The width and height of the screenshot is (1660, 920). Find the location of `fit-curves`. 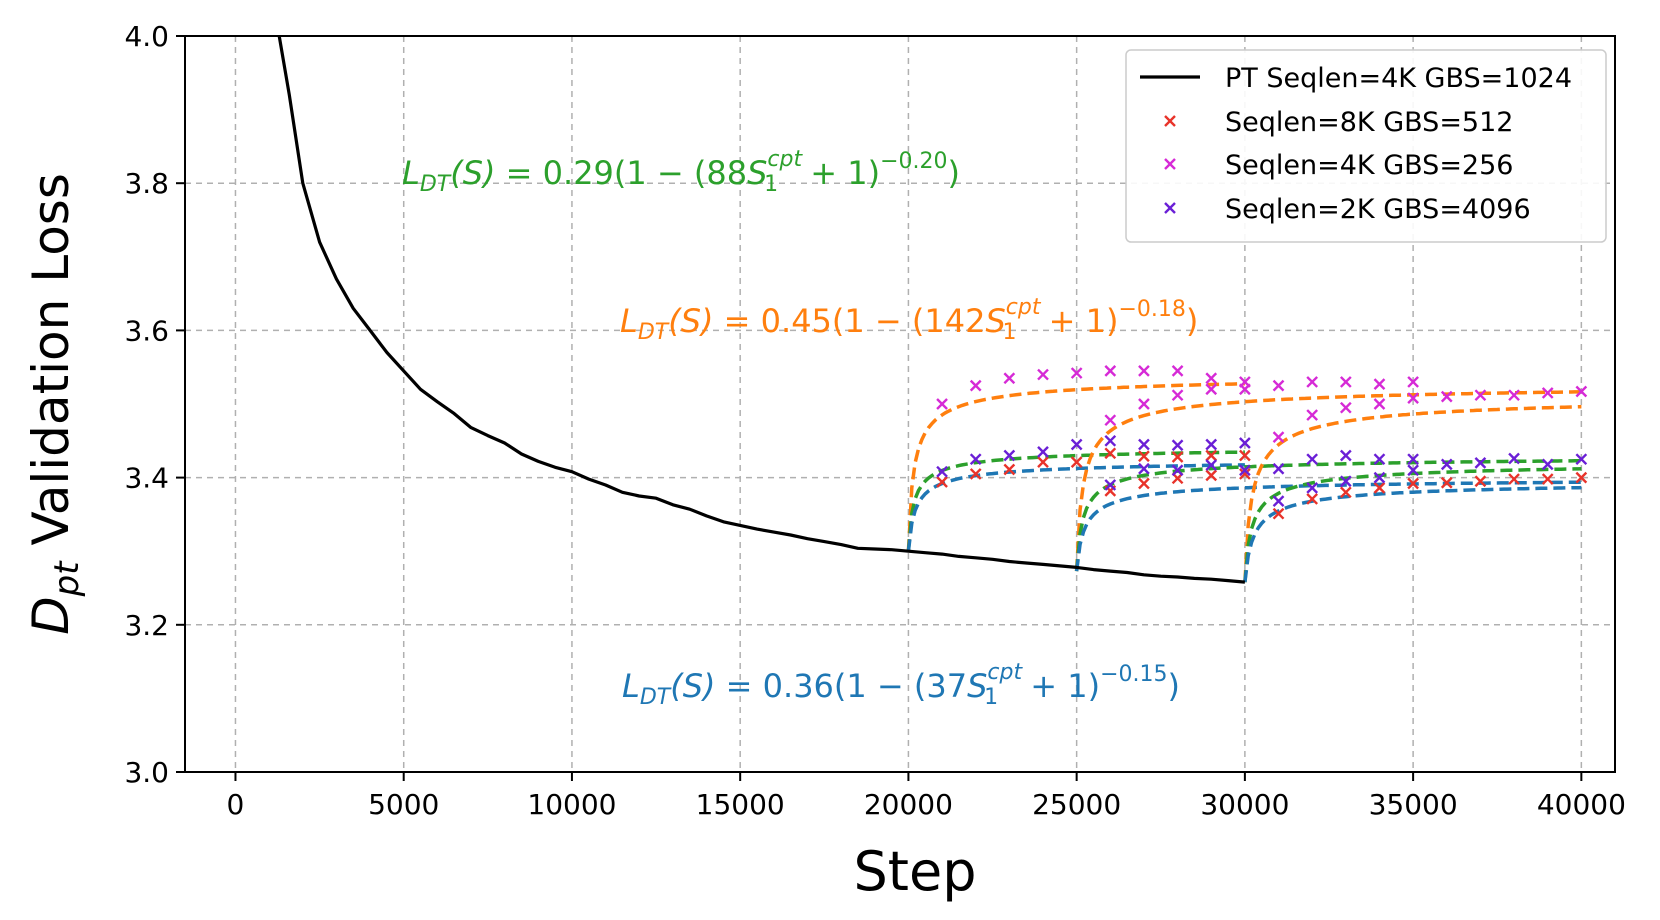

fit-curves is located at coordinates (1244, 482).